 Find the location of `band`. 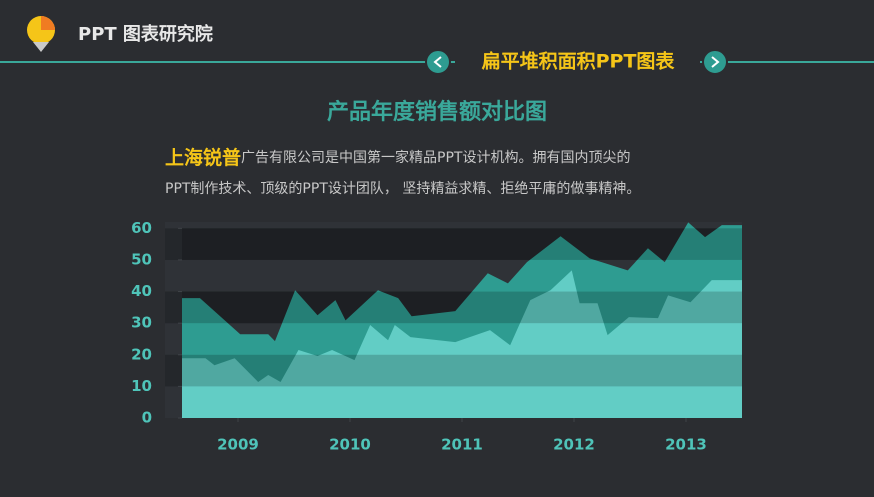

band is located at coordinates (453, 225).